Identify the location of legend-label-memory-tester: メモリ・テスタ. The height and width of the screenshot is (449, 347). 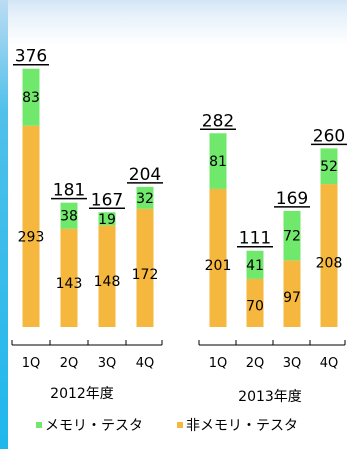
(94, 426).